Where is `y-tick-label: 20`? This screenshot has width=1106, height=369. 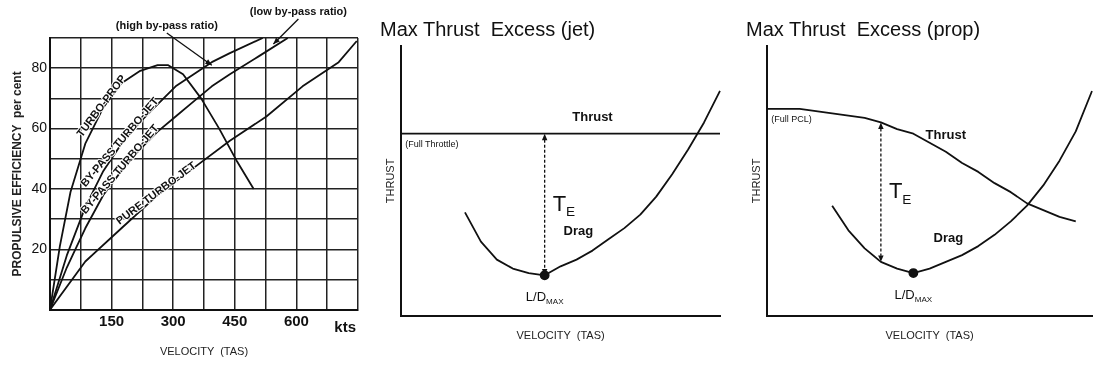 y-tick-label: 20 is located at coordinates (39, 248).